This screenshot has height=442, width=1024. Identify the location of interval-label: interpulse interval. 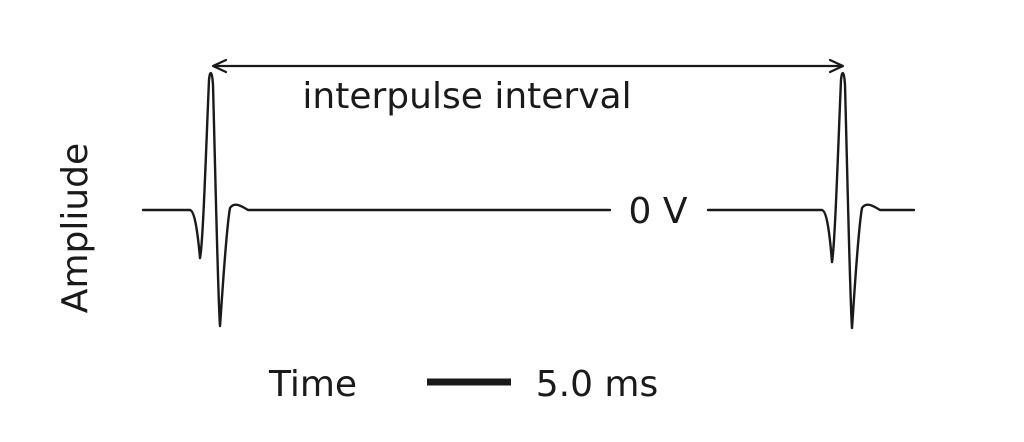
(466, 96).